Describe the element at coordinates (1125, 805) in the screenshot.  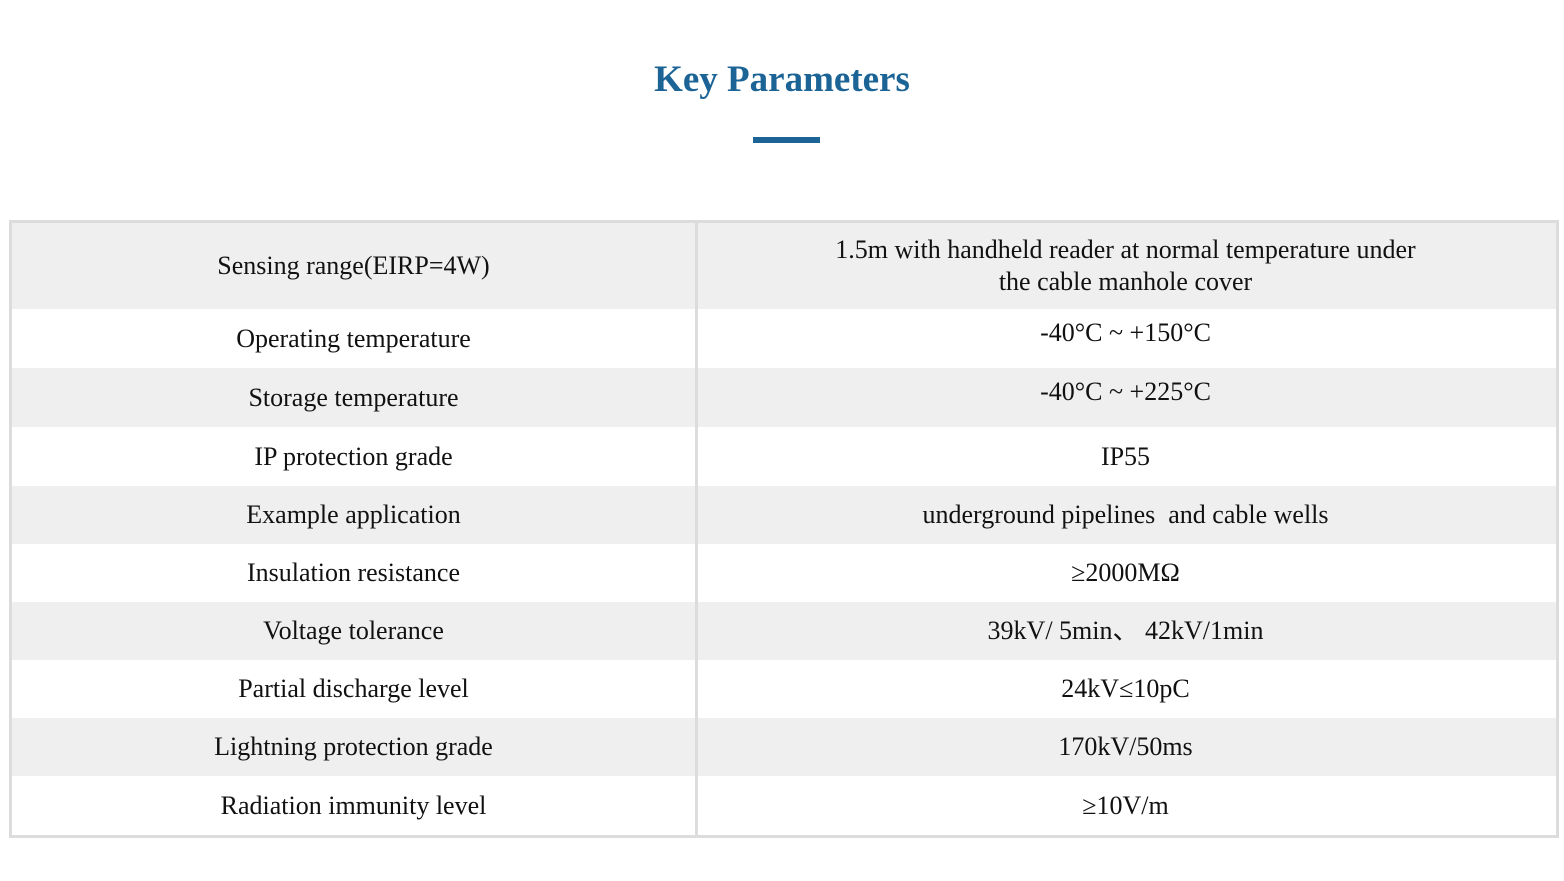
I see `param-value: ≥10V/m` at that location.